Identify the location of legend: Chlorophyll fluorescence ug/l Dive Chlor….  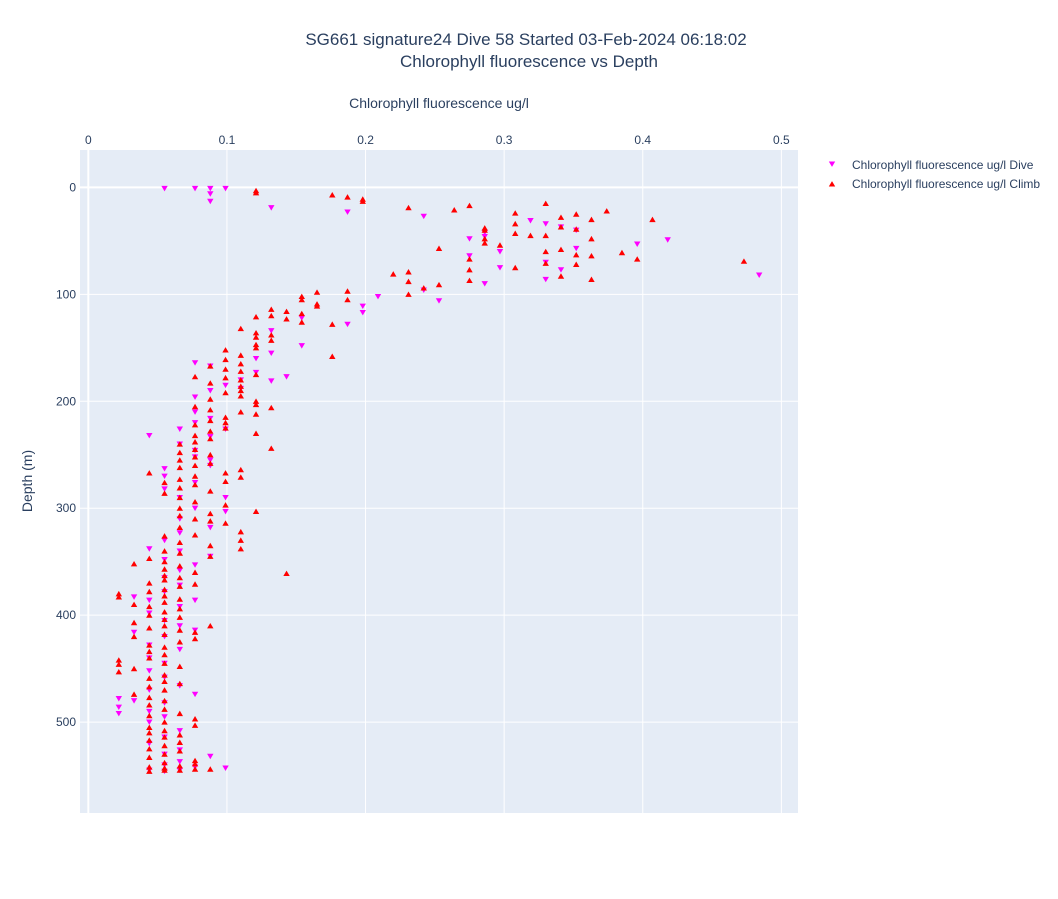
(934, 174).